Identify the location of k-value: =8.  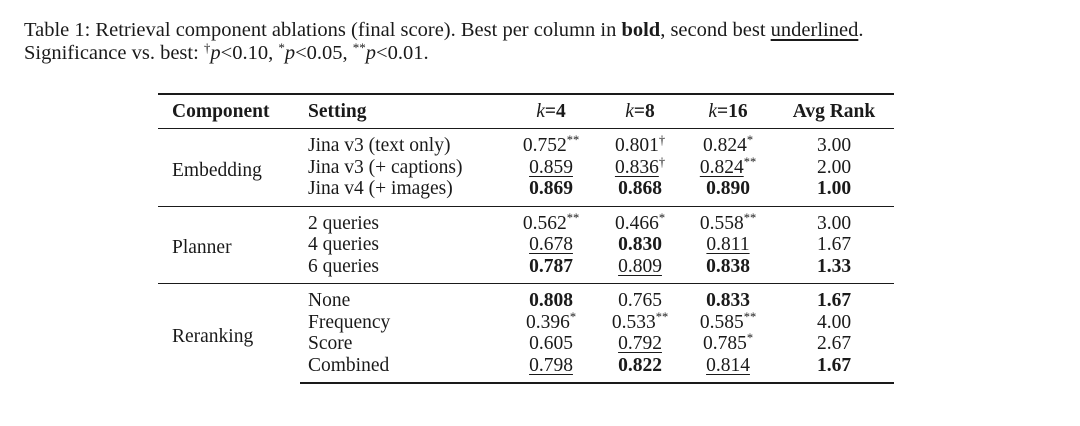
(644, 111).